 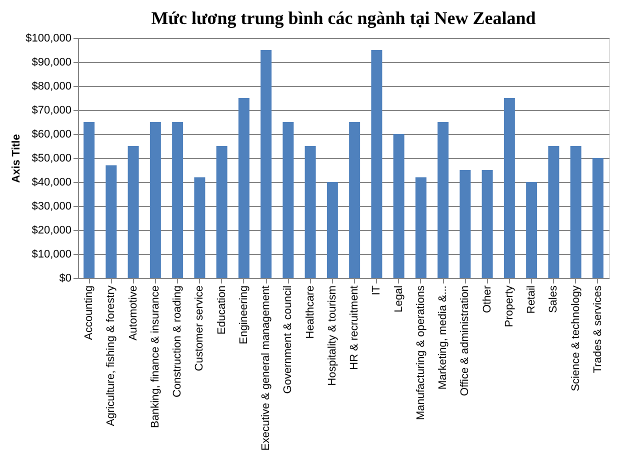 I want to click on x-tick-label: Retail, so click(x=532, y=300).